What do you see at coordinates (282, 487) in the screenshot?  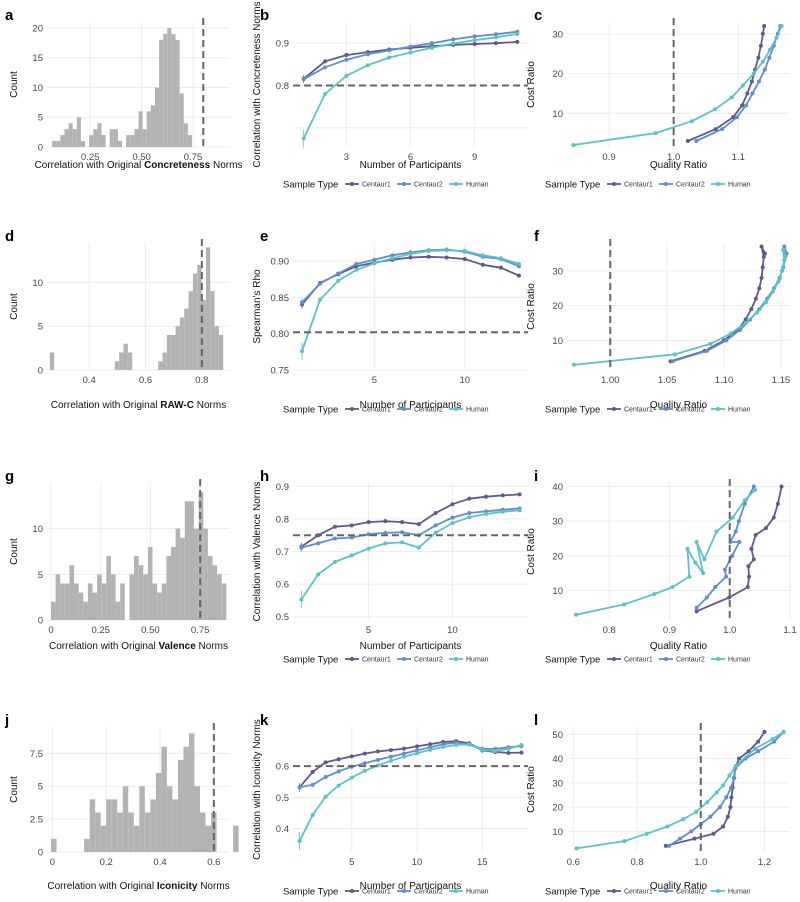 I see `y-tick-label: 0.9` at bounding box center [282, 487].